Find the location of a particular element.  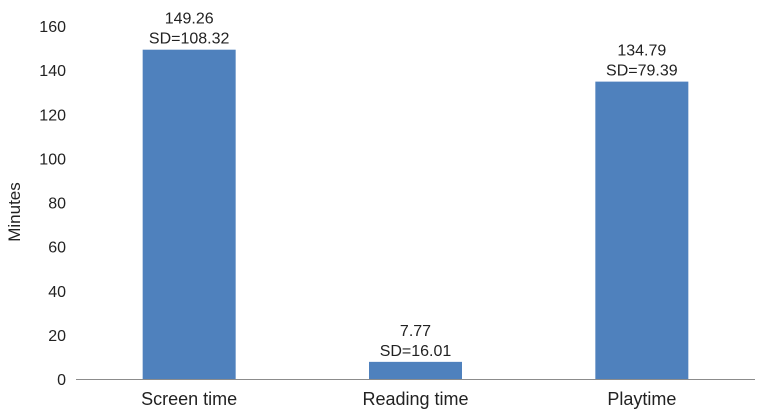

y-tick-label: 140 is located at coordinates (52, 71).